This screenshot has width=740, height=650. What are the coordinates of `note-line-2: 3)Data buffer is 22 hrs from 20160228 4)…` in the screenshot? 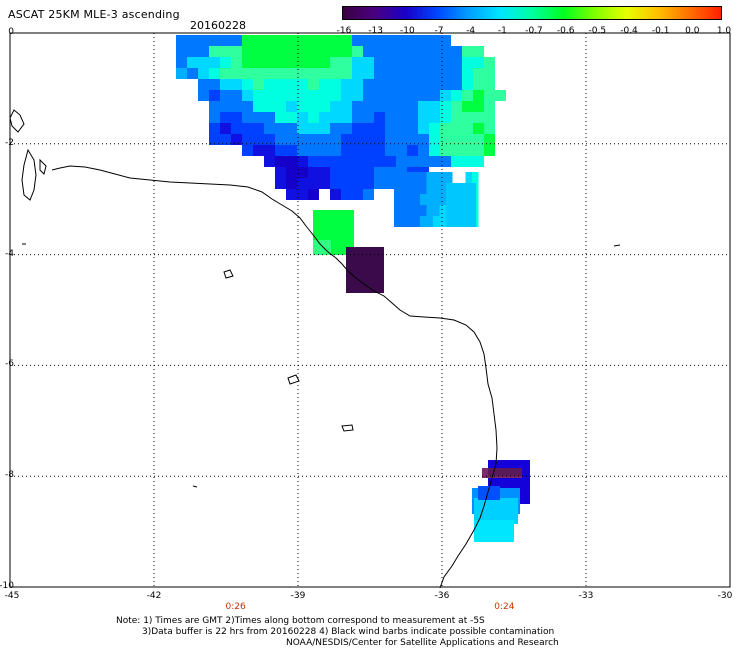 It's located at (348, 632).